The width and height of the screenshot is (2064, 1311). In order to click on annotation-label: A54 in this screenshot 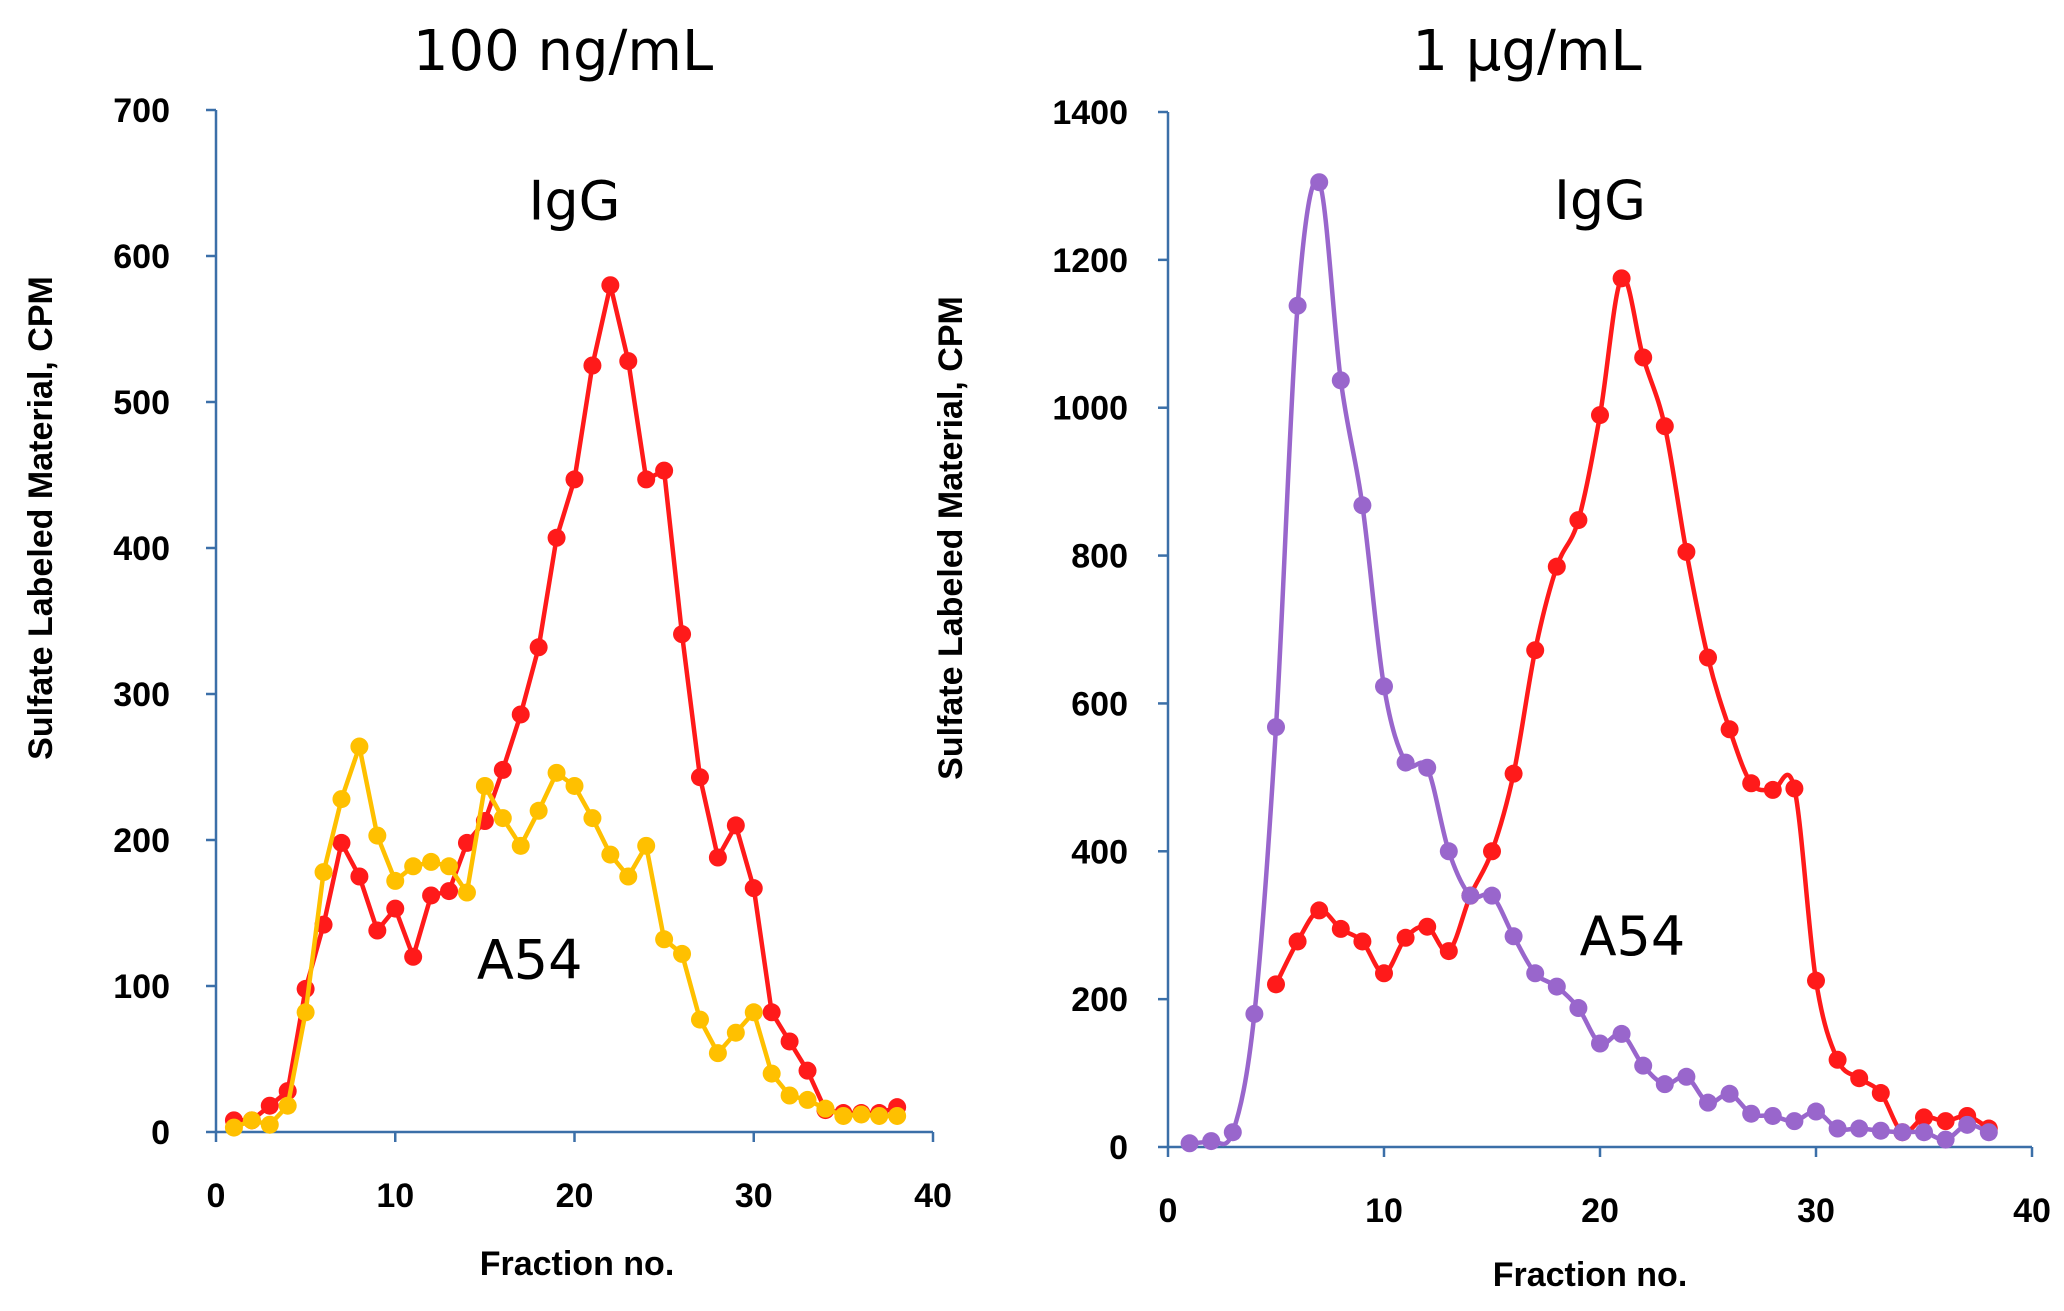, I will do `click(1633, 936)`.